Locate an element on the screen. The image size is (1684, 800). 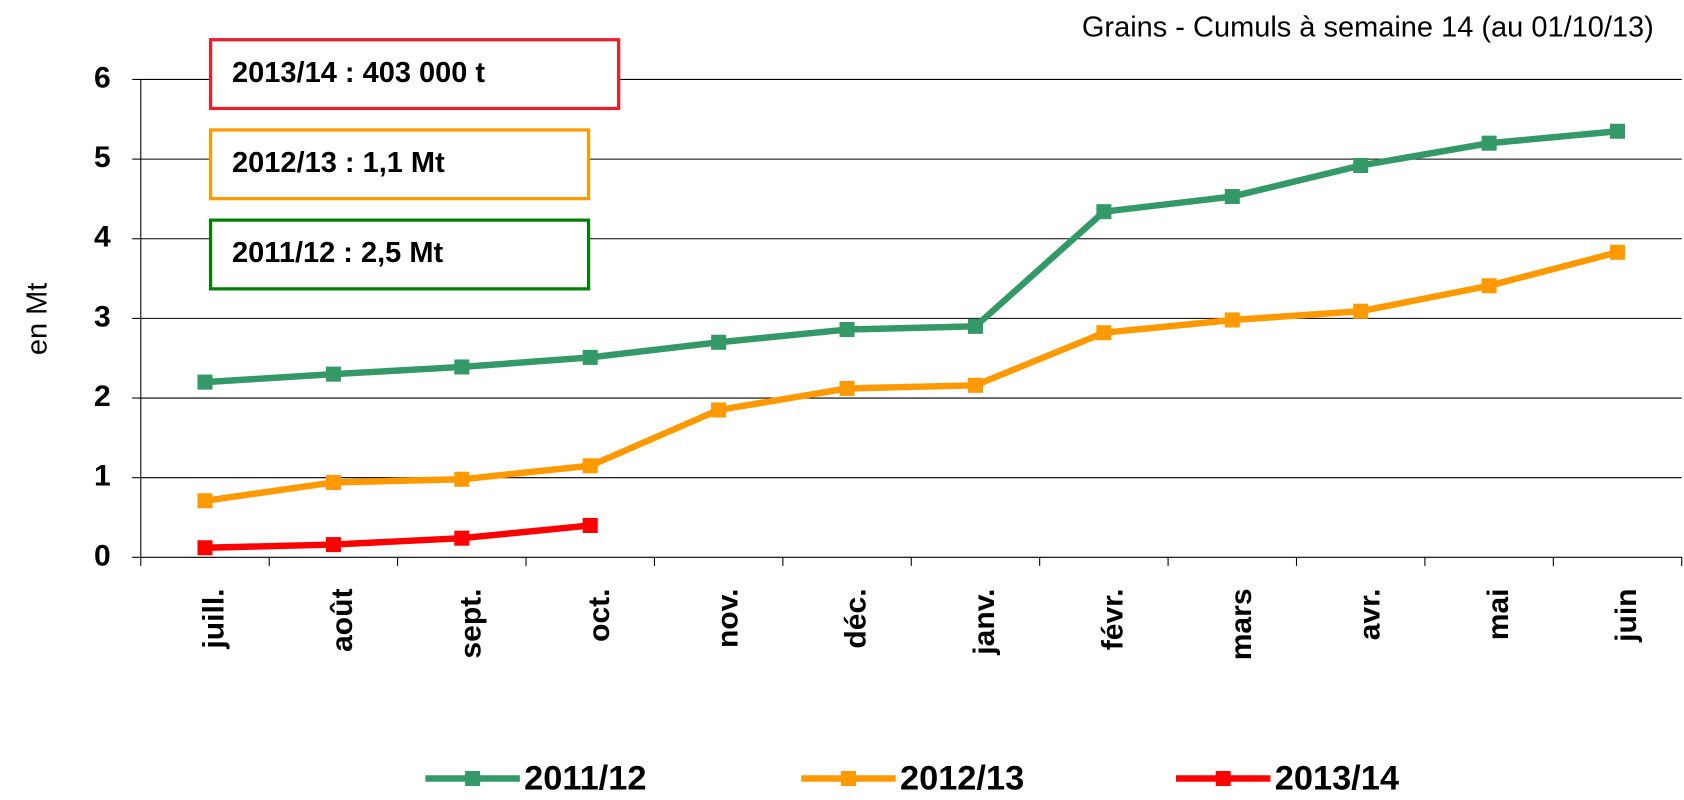
x-tick-label: juill. is located at coordinates (214, 618).